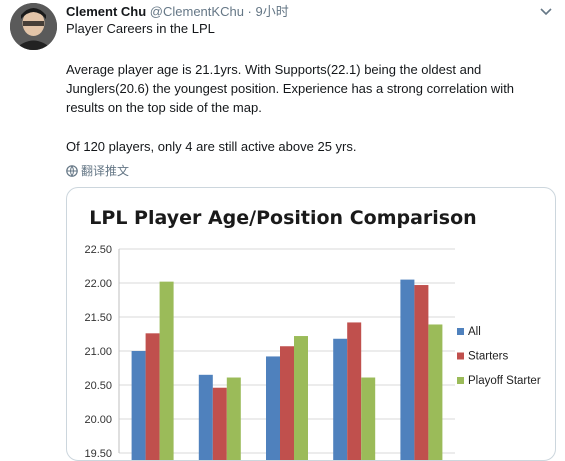 The width and height of the screenshot is (565, 461). What do you see at coordinates (105, 171) in the screenshot?
I see `translate-label: 翻译推文` at bounding box center [105, 171].